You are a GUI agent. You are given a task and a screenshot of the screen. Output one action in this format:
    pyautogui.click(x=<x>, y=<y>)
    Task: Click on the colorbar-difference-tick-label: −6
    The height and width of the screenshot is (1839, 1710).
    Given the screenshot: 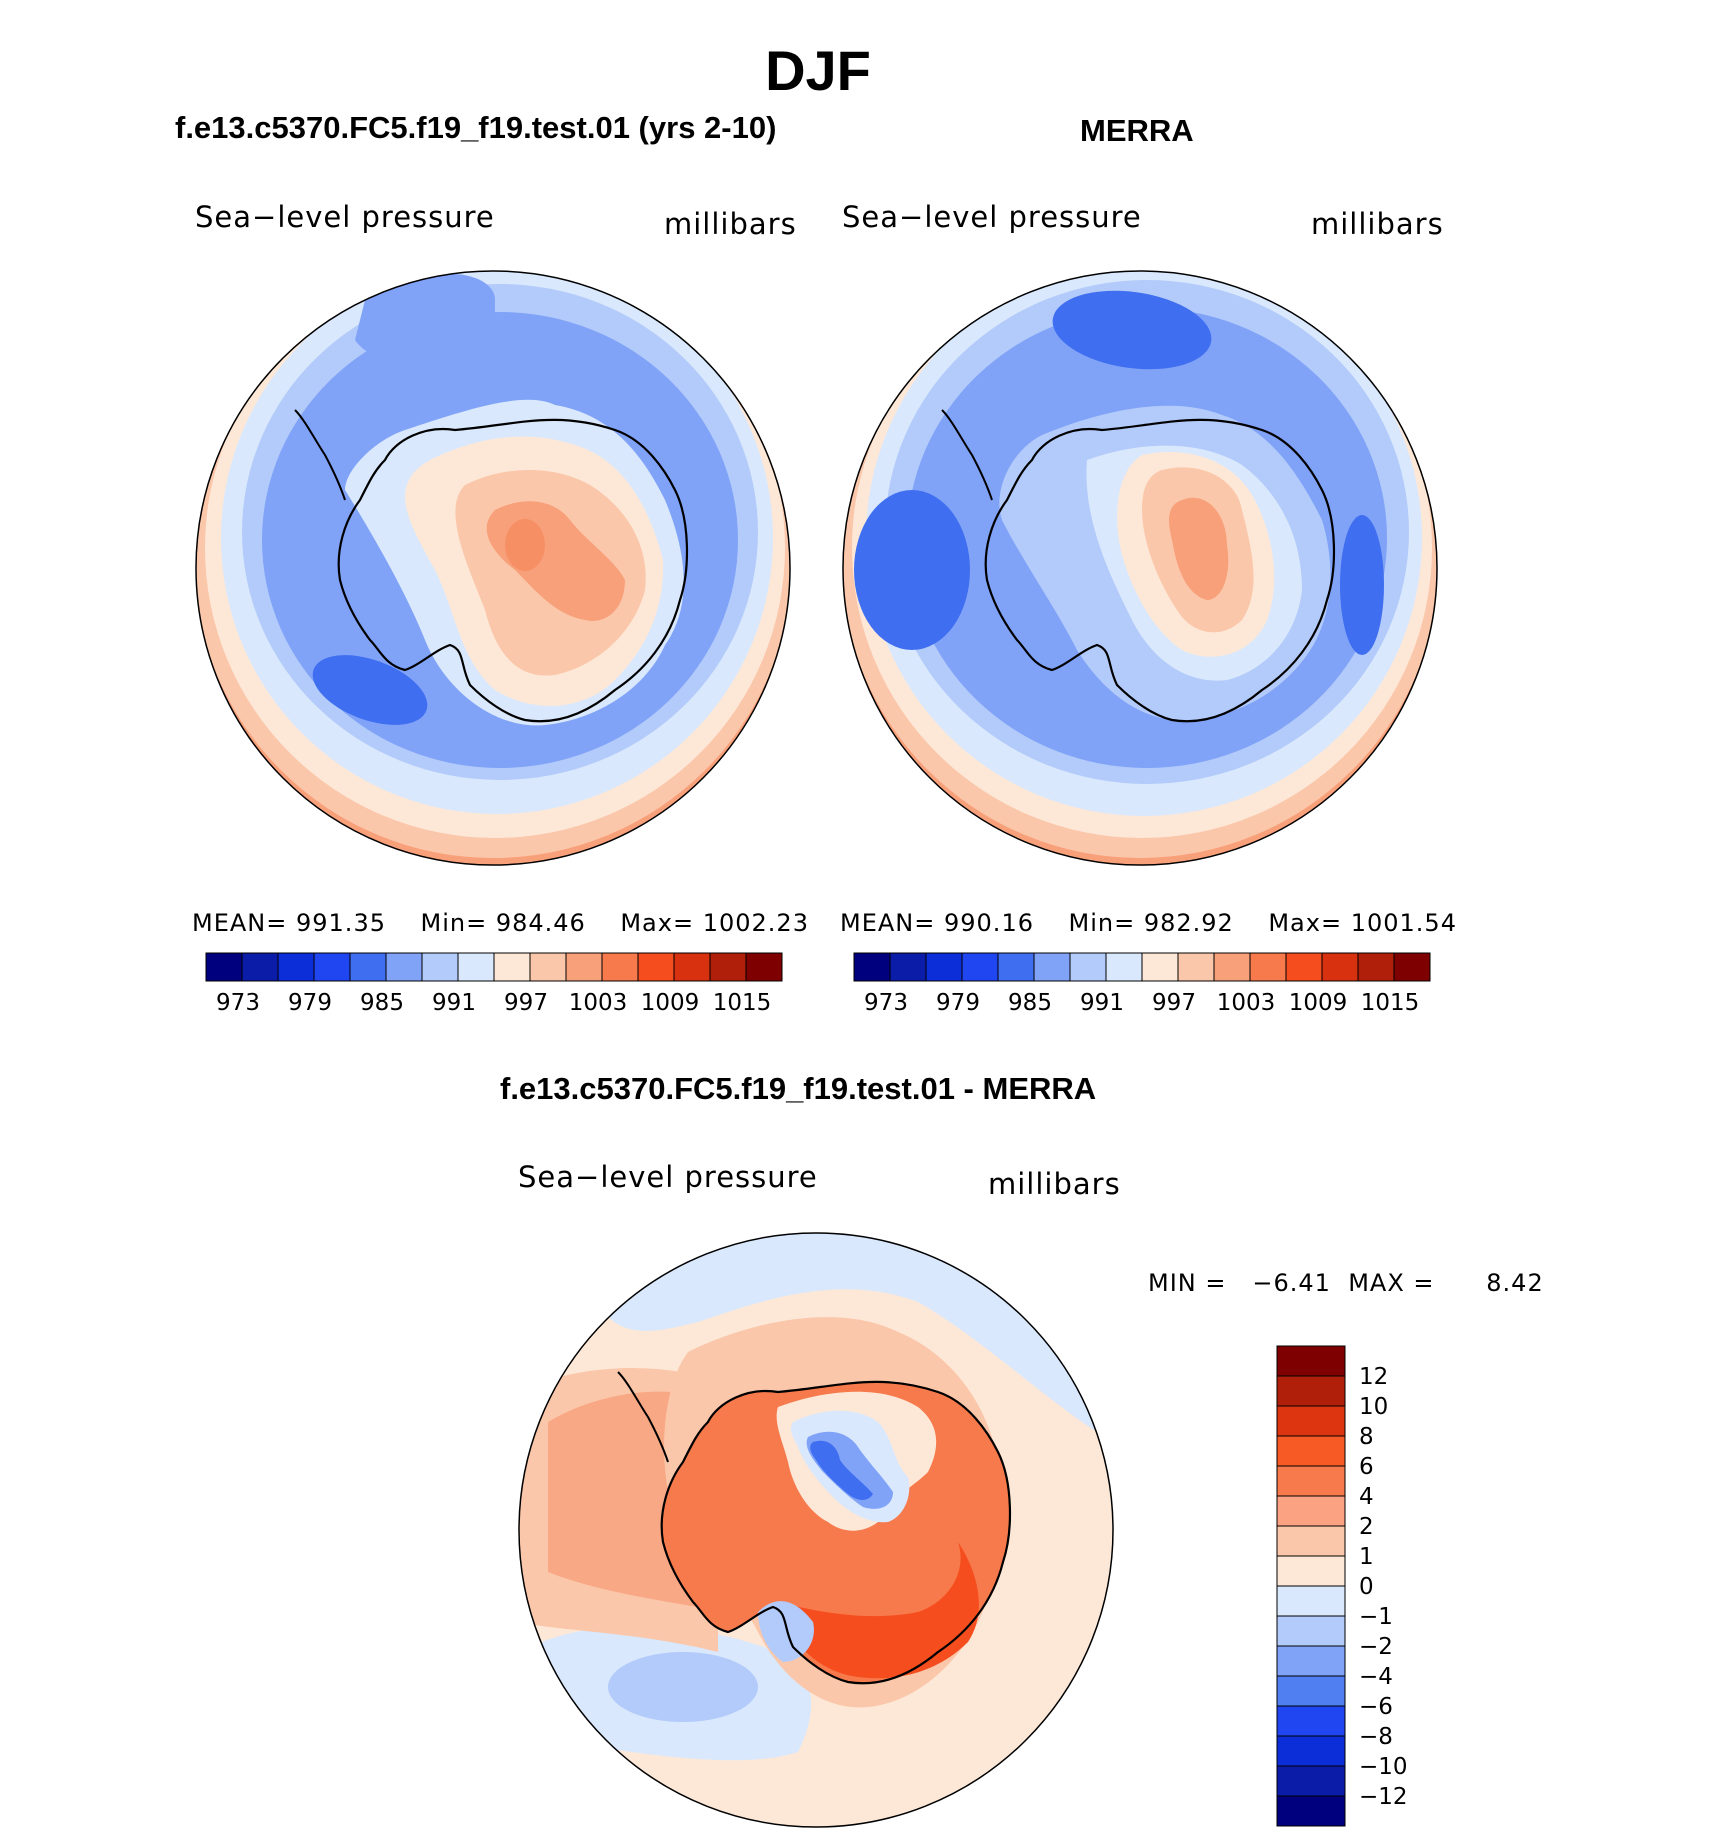 What is the action you would take?
    pyautogui.click(x=1376, y=1707)
    